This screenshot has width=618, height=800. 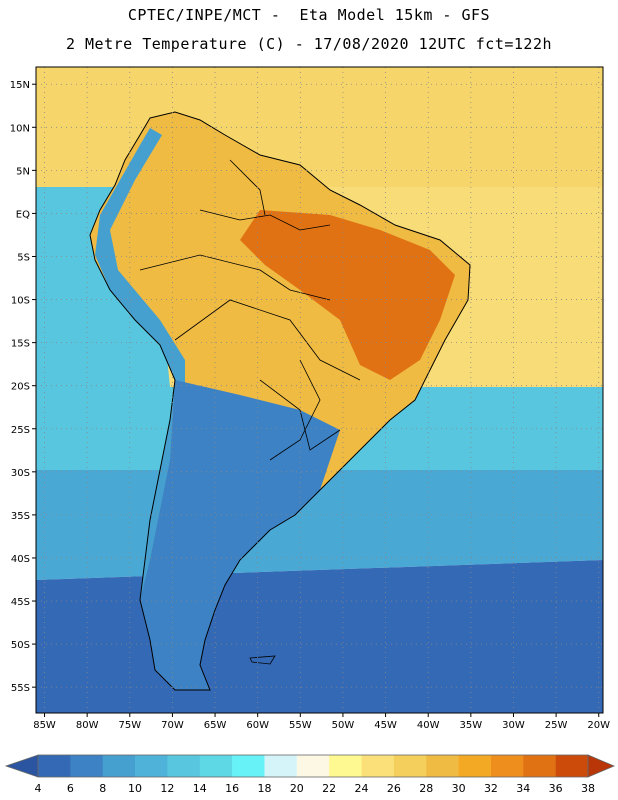 I want to click on colorbar-under-arrow, so click(x=21, y=766).